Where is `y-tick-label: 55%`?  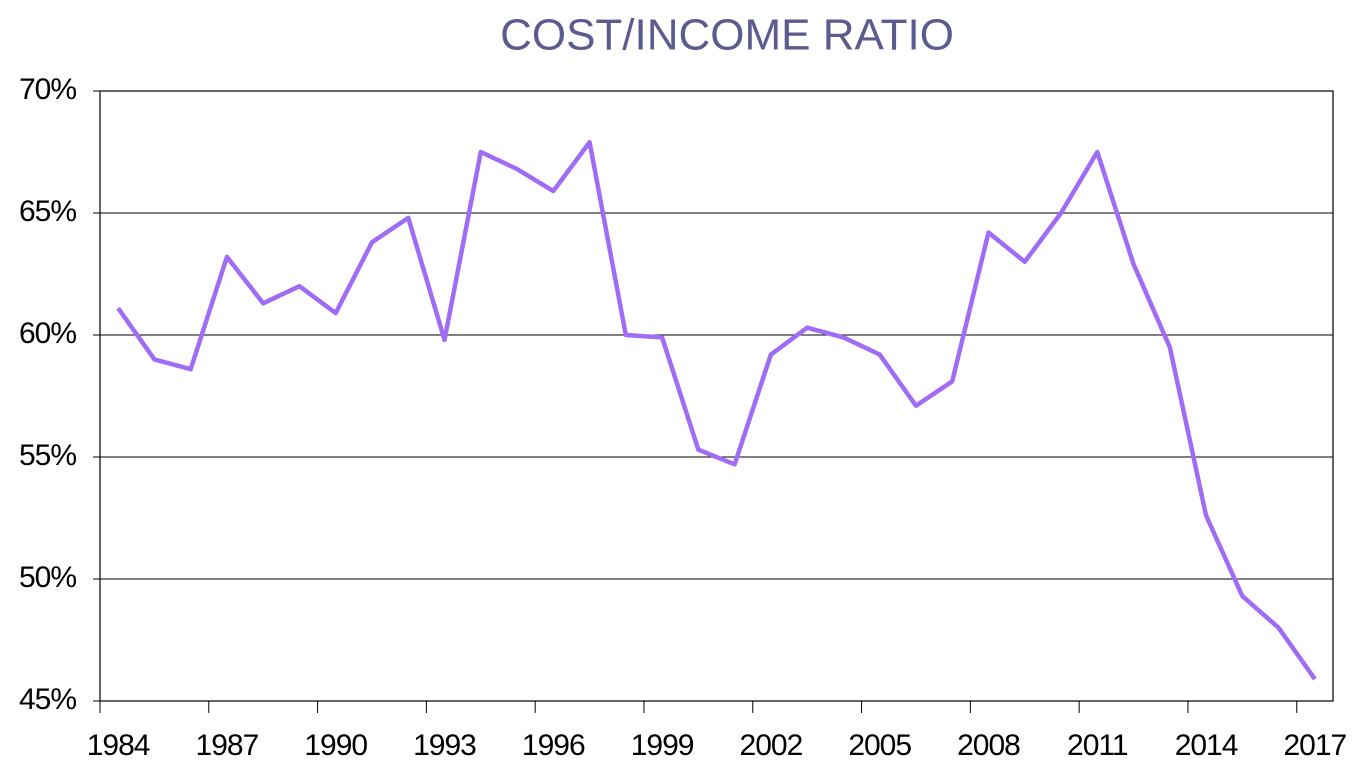 y-tick-label: 55% is located at coordinates (47, 455).